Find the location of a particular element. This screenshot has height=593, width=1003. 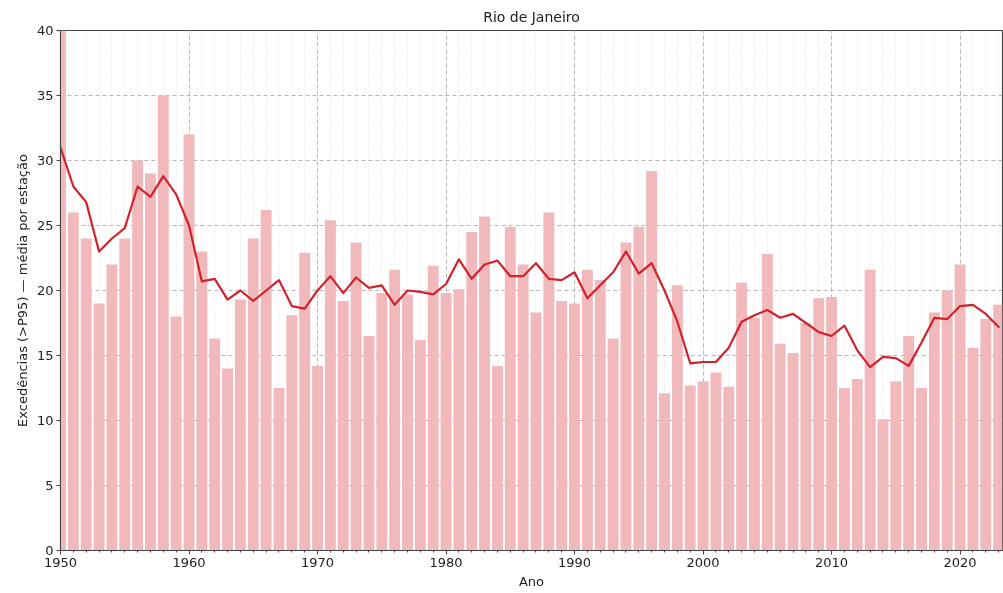

y-tick-label: 30 is located at coordinates (45, 160).